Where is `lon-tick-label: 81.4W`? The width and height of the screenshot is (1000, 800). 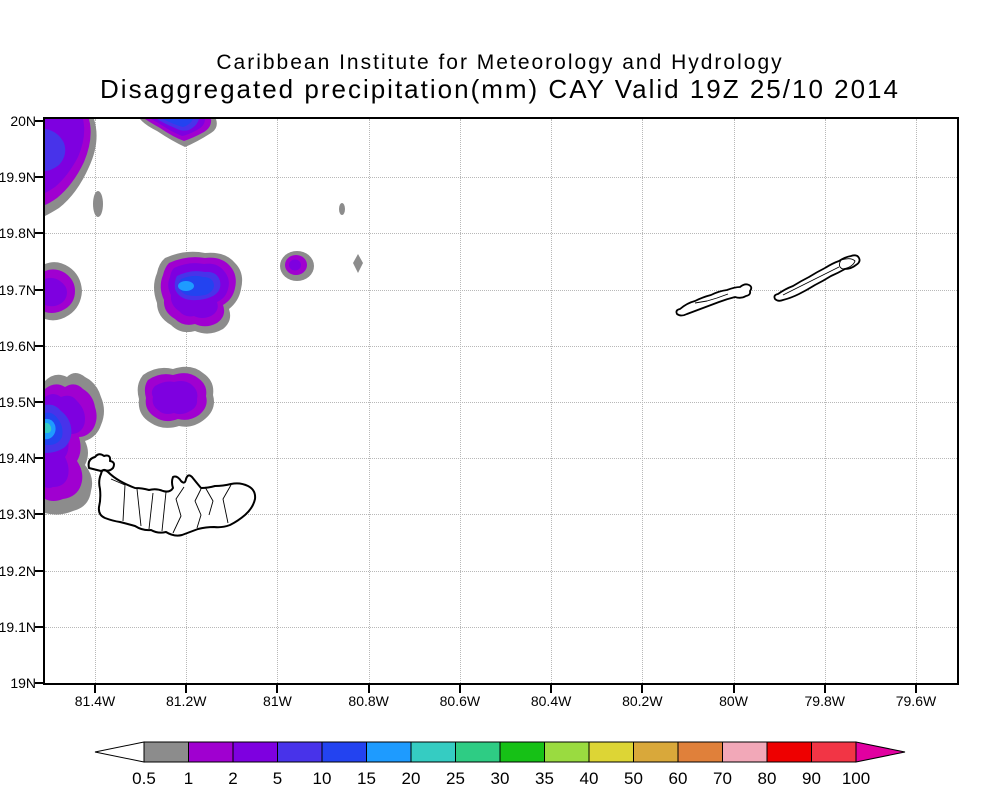
lon-tick-label: 81.4W is located at coordinates (95, 701).